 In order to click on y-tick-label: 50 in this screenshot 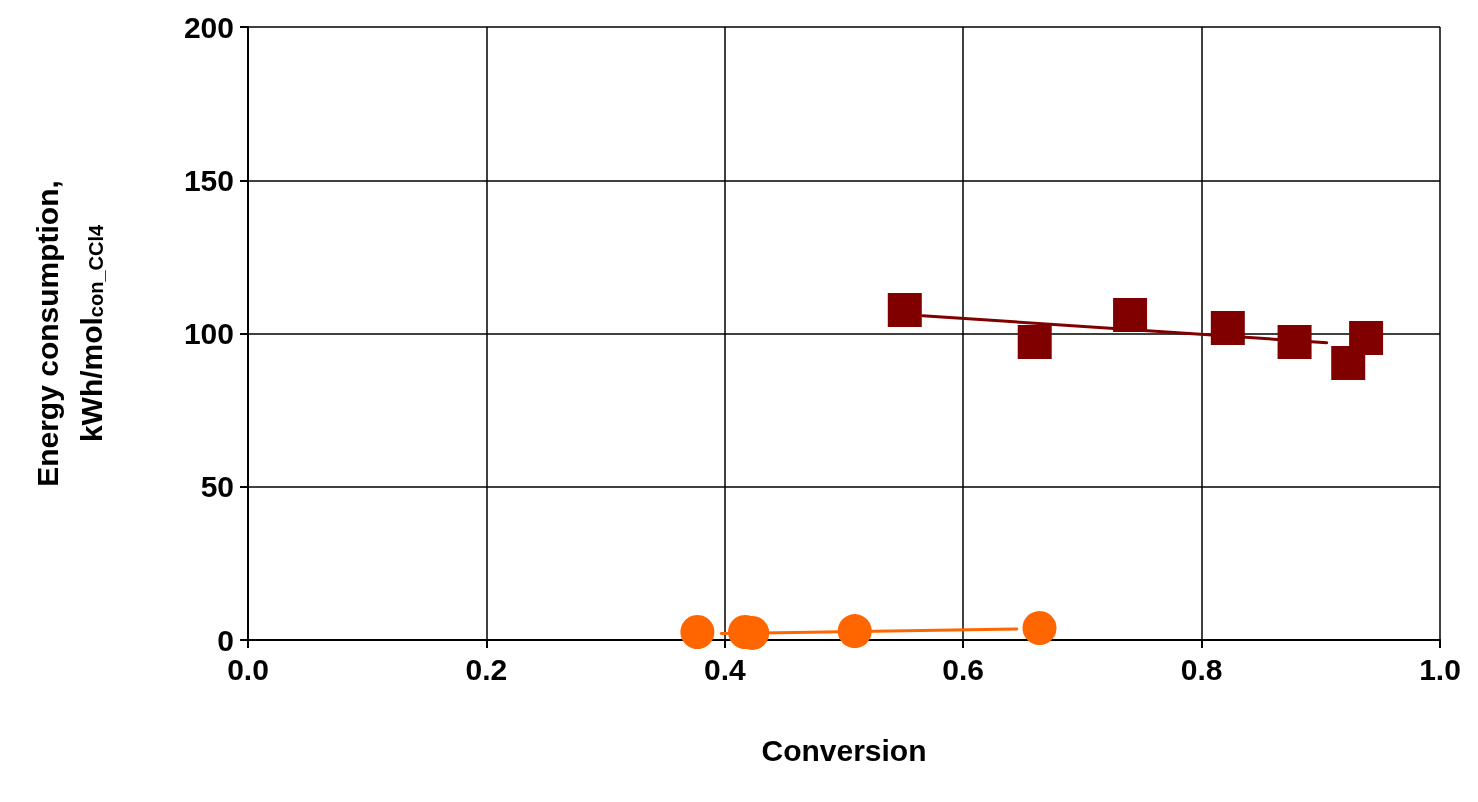, I will do `click(217, 487)`.